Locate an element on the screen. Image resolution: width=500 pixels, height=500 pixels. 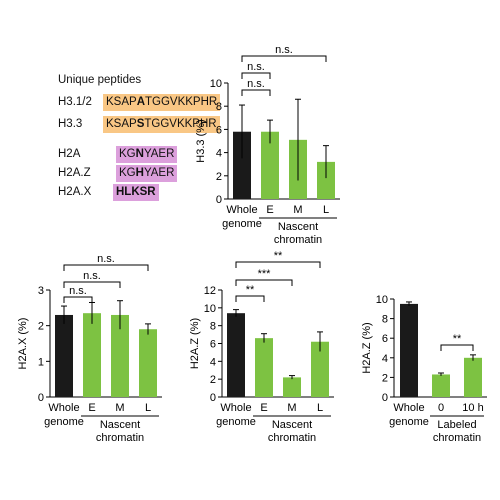
peptide-label: H2A.Z is located at coordinates (74, 173).